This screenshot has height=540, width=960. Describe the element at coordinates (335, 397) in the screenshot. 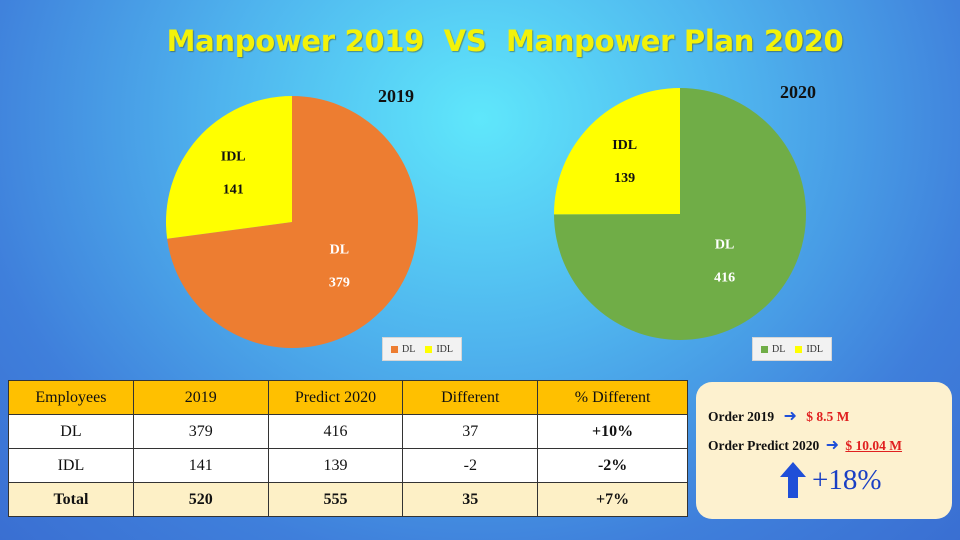

I see `header-predict-2020: Predict 2020` at that location.